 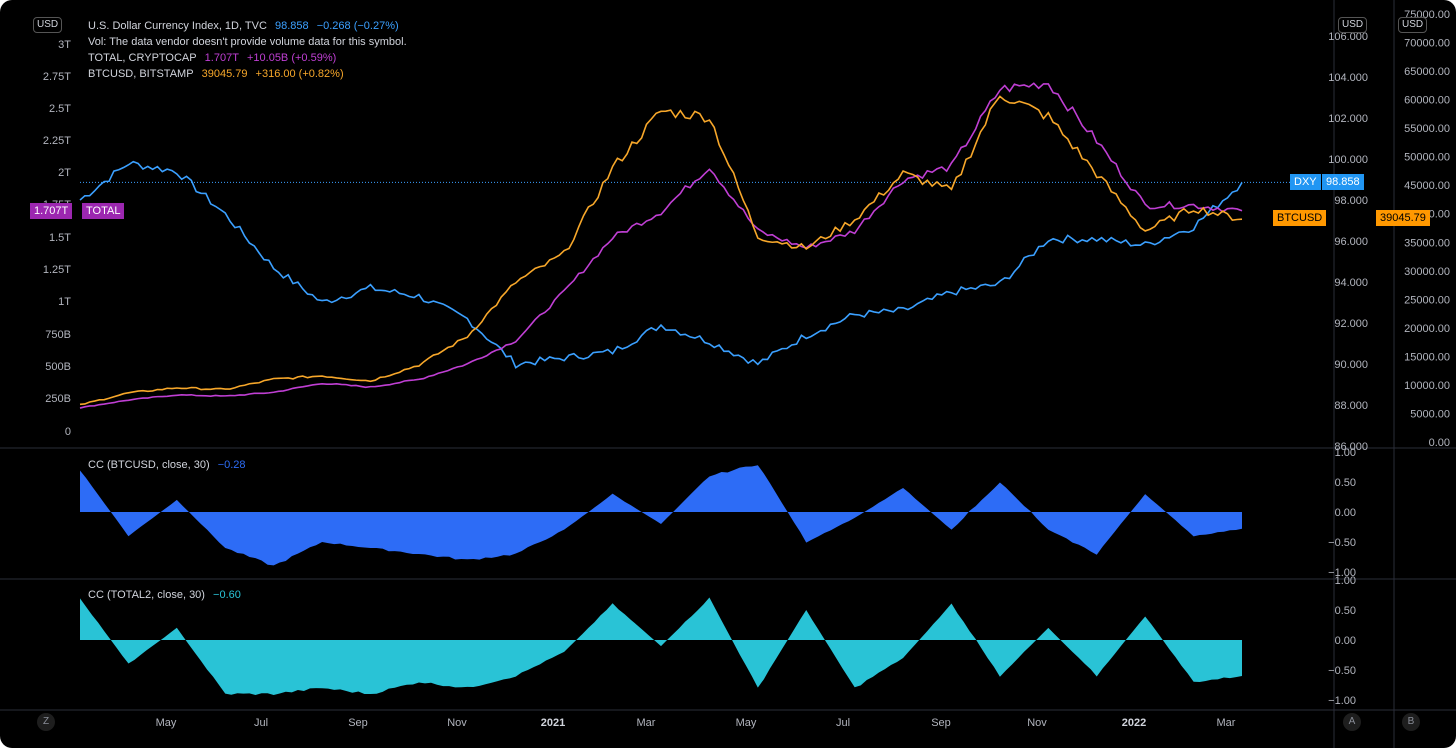 What do you see at coordinates (142, 58) in the screenshot?
I see `legend-total-title: TOTAL, CRYPTOCAP` at bounding box center [142, 58].